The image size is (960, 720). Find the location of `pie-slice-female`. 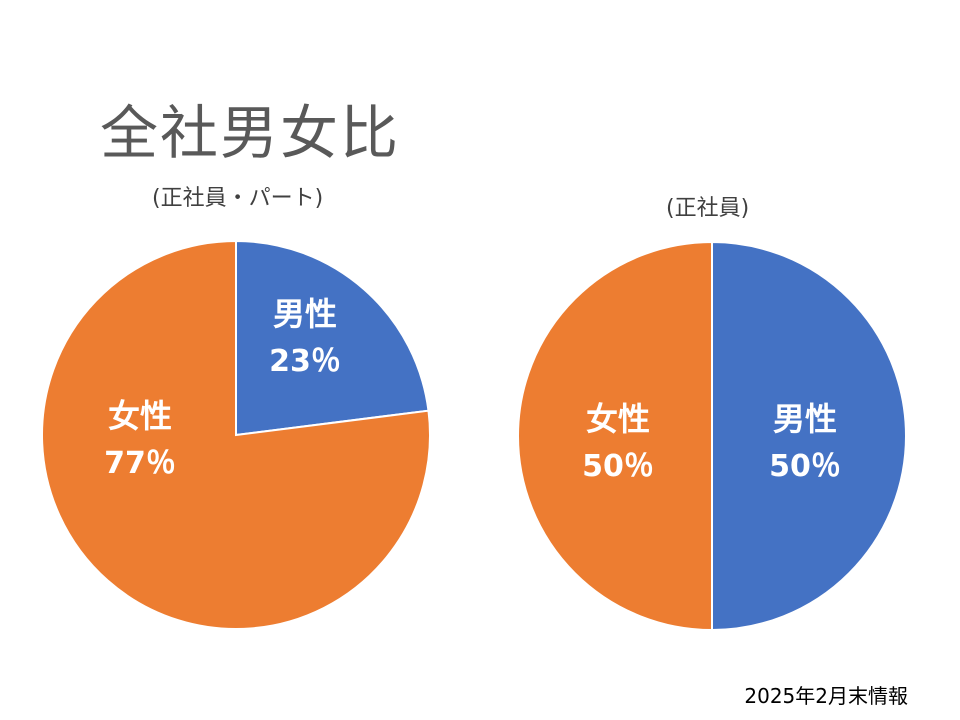

pie-slice-female is located at coordinates (615, 436).